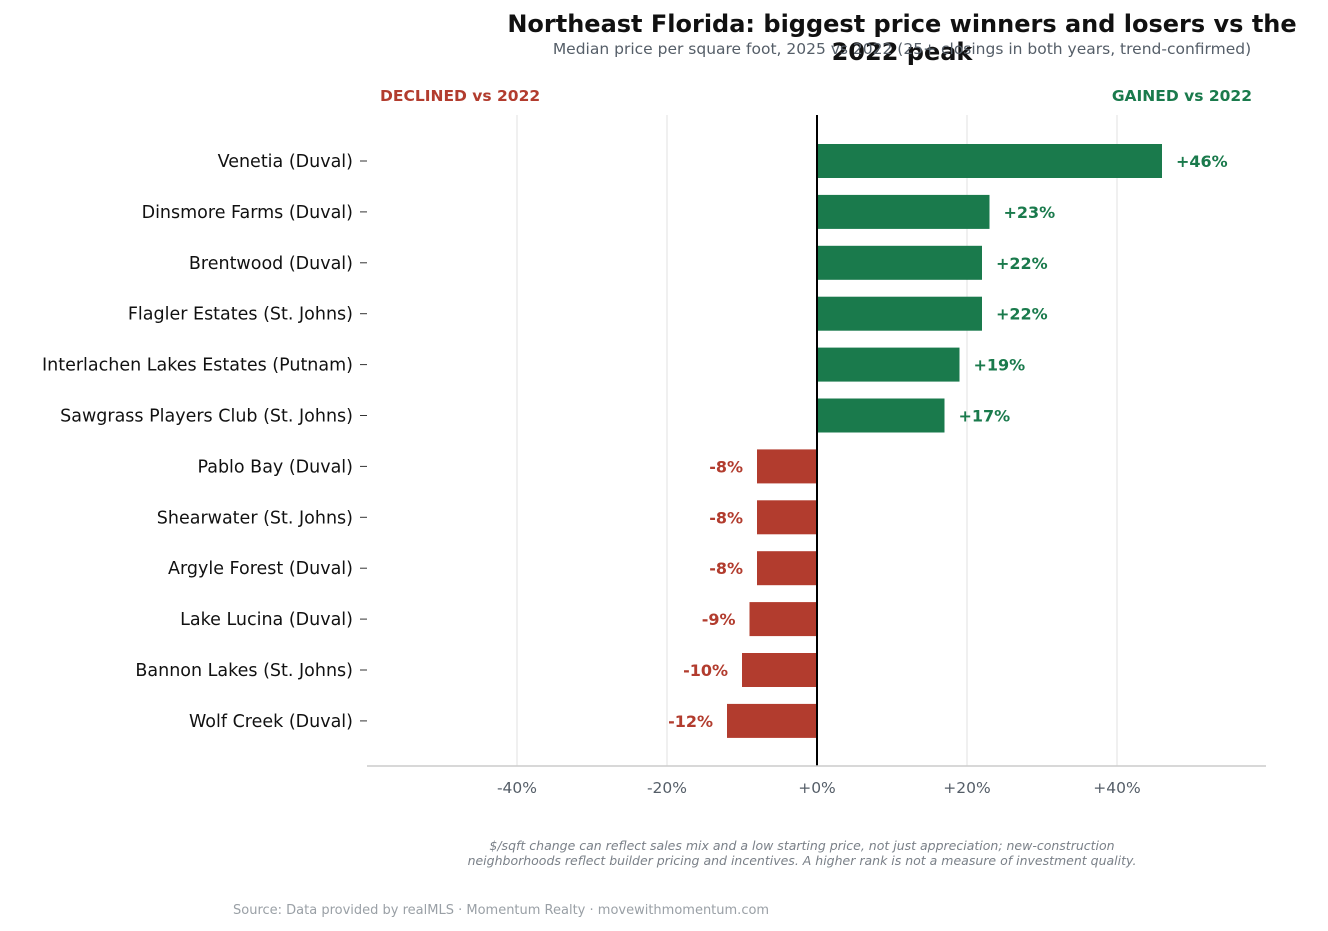 The height and width of the screenshot is (931, 1328). Describe the element at coordinates (247, 213) in the screenshot. I see `category-label: Dinsmore Farms (Duval)` at that location.